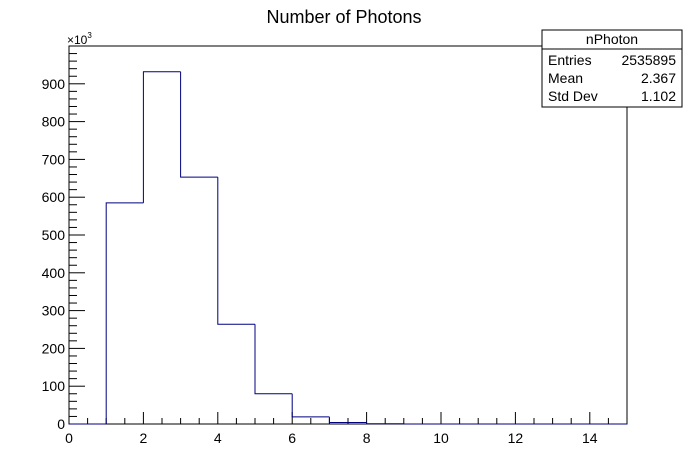 Image resolution: width=696 pixels, height=472 pixels. I want to click on x-axis: 0 2 4 6 8 10 12 14, so click(346, 429).